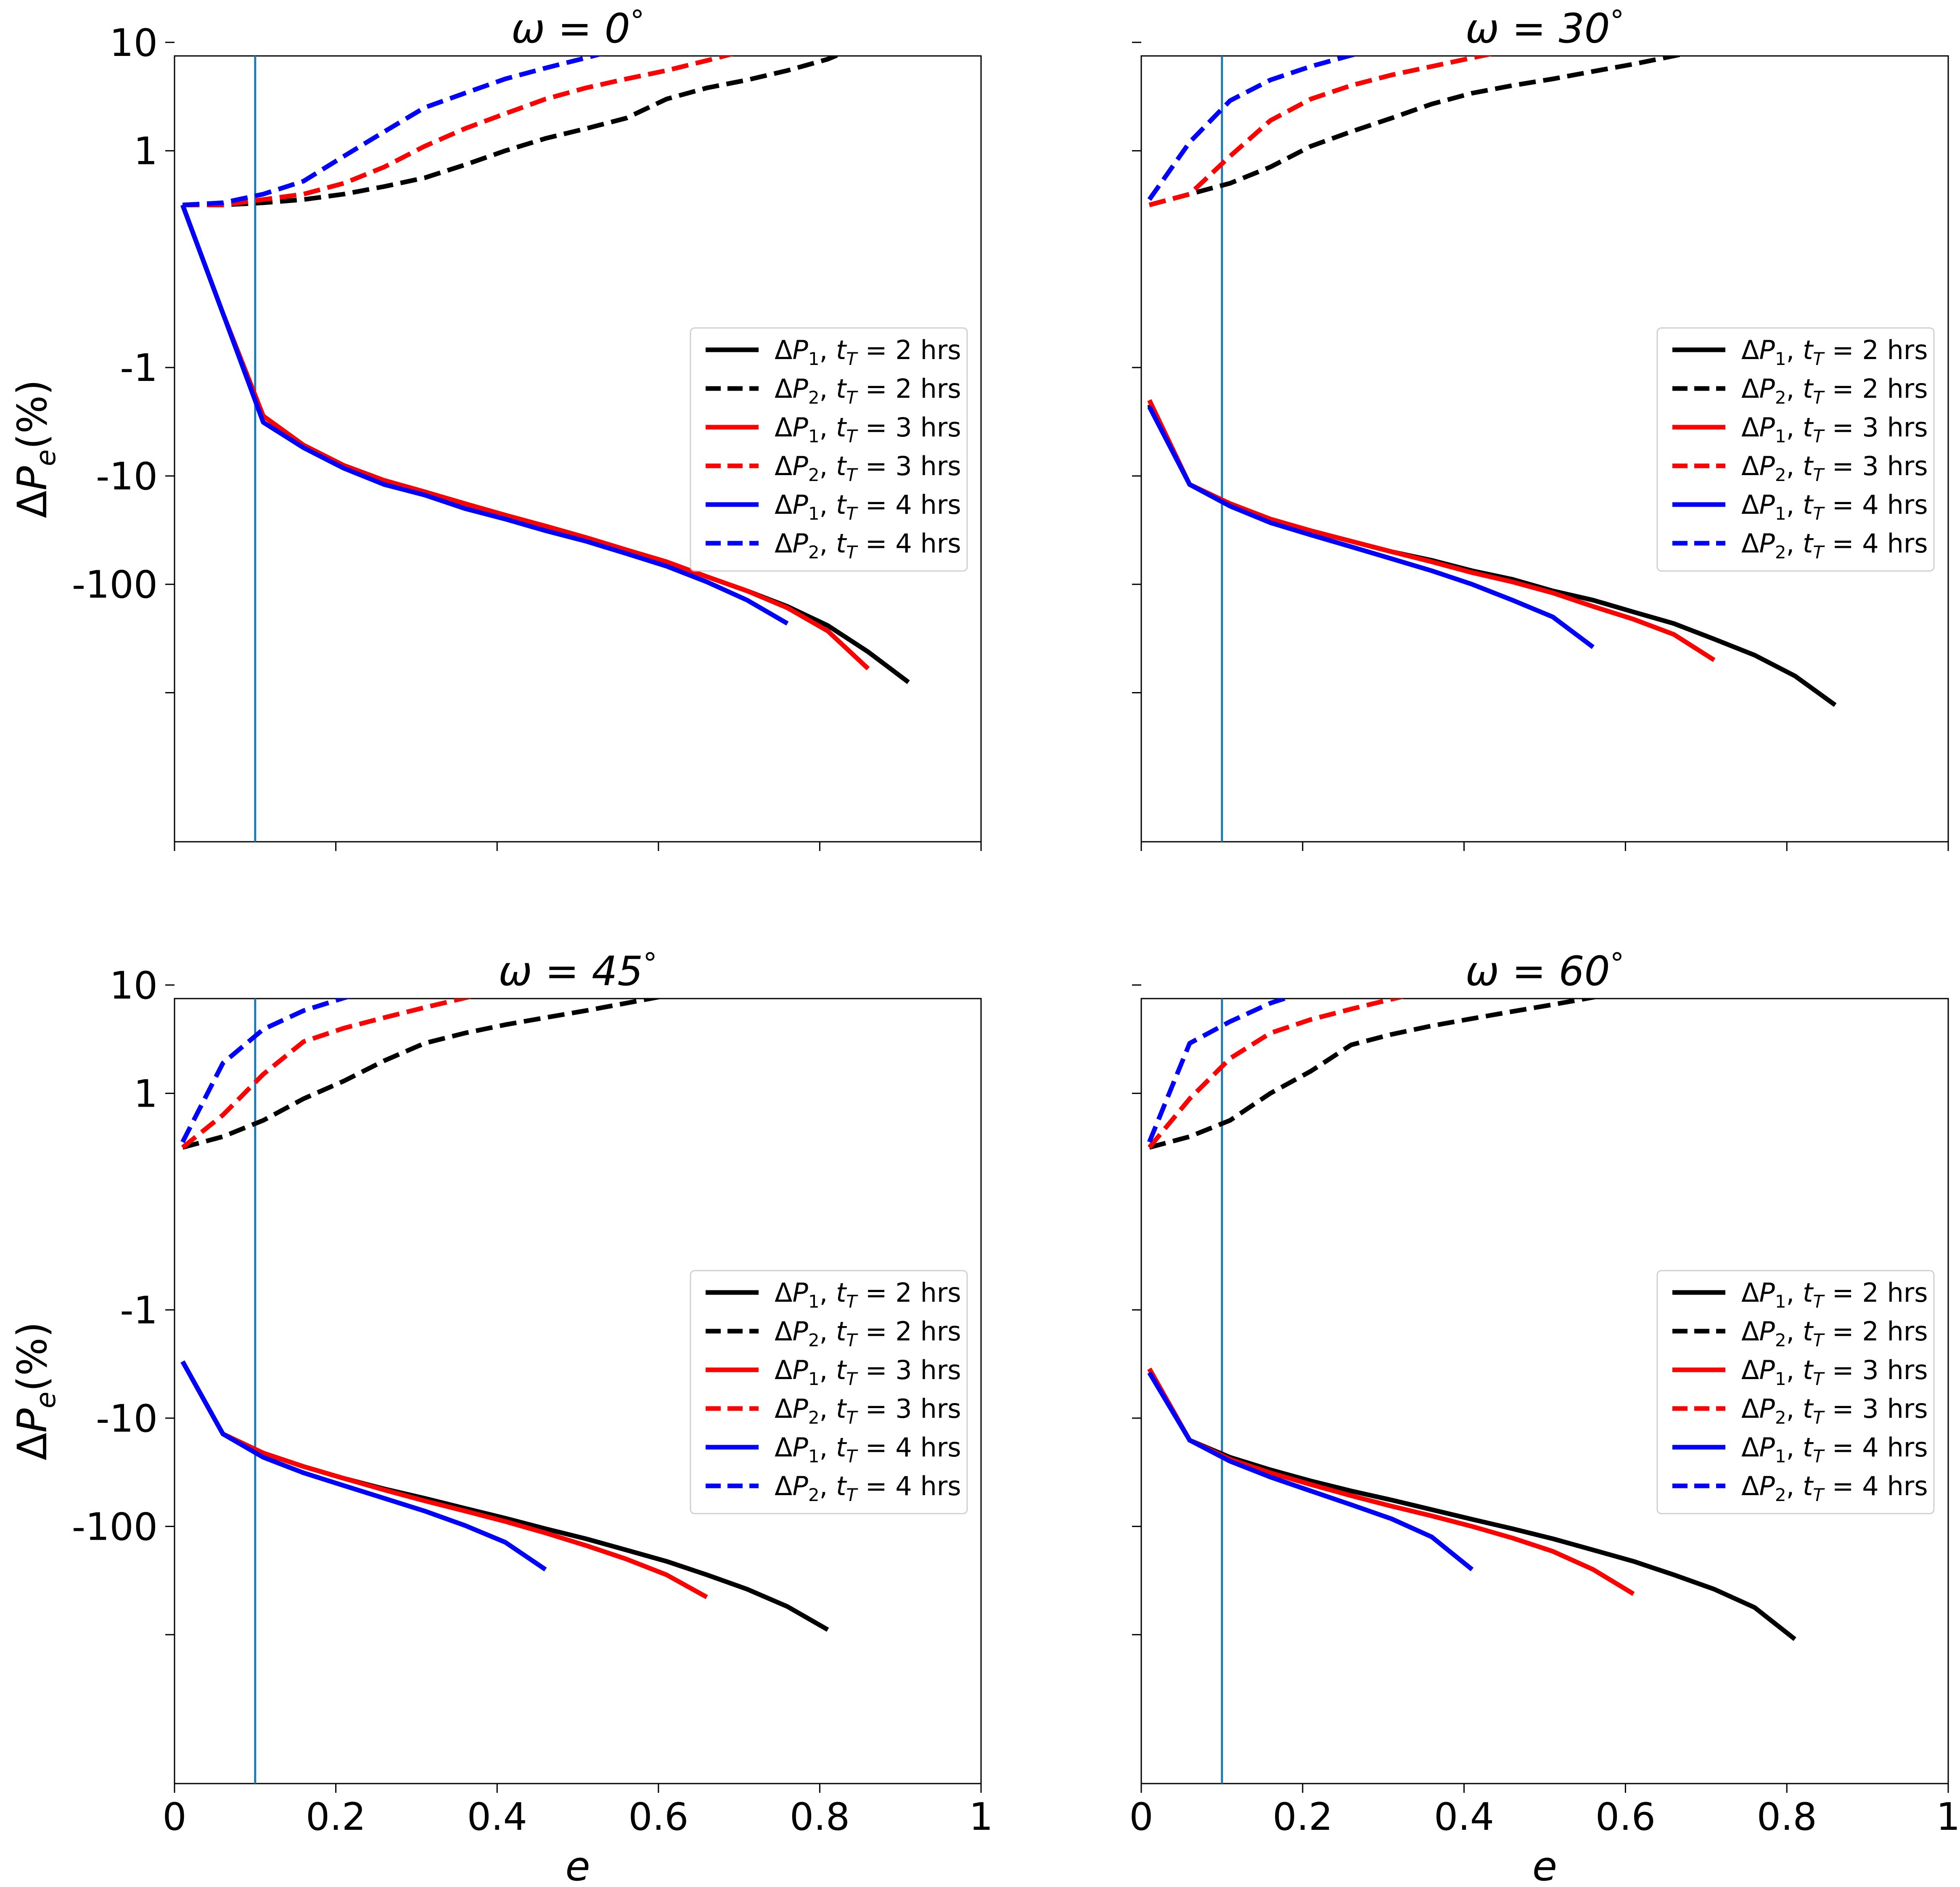 Image resolution: width=1960 pixels, height=1887 pixels. I want to click on chart-title: ω = 0°, so click(577, 28).